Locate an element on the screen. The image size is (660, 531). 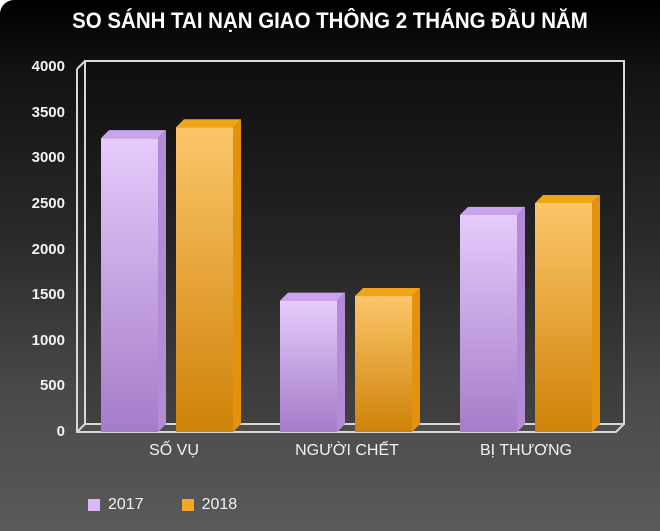
legend-swatch-2018 is located at coordinates (187, 505).